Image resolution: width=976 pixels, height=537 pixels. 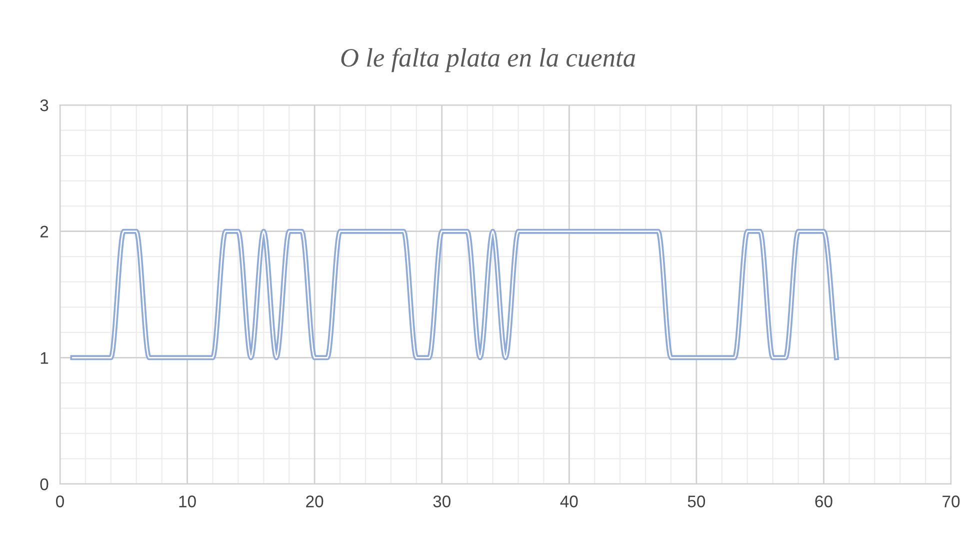 What do you see at coordinates (44, 232) in the screenshot?
I see `y-tick-label: 2` at bounding box center [44, 232].